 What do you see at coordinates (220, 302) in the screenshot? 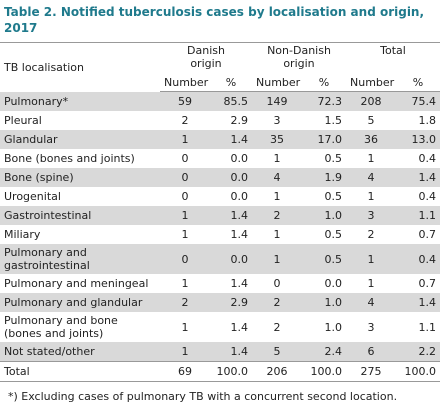
I see `table-row: Pulmonary and glandular 2 2.9 2 1.0 4 1.4` at bounding box center [220, 302].